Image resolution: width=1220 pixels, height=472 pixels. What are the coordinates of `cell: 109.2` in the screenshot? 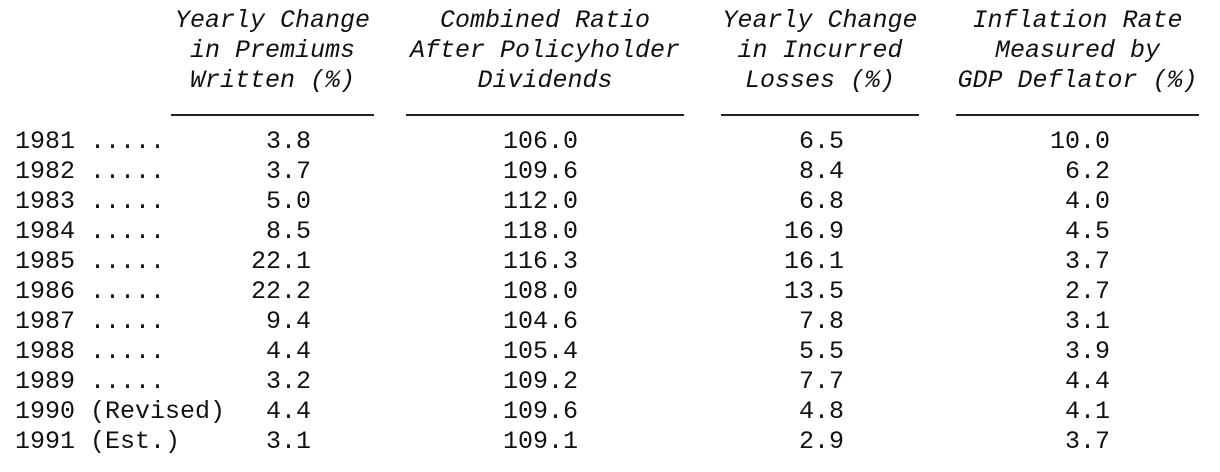 It's located at (540, 381).